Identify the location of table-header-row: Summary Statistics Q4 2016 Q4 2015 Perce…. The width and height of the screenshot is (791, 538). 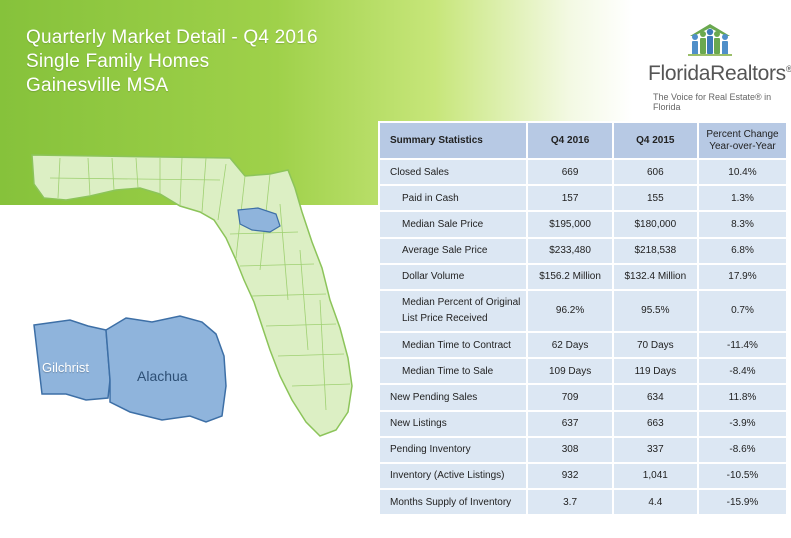
(583, 140).